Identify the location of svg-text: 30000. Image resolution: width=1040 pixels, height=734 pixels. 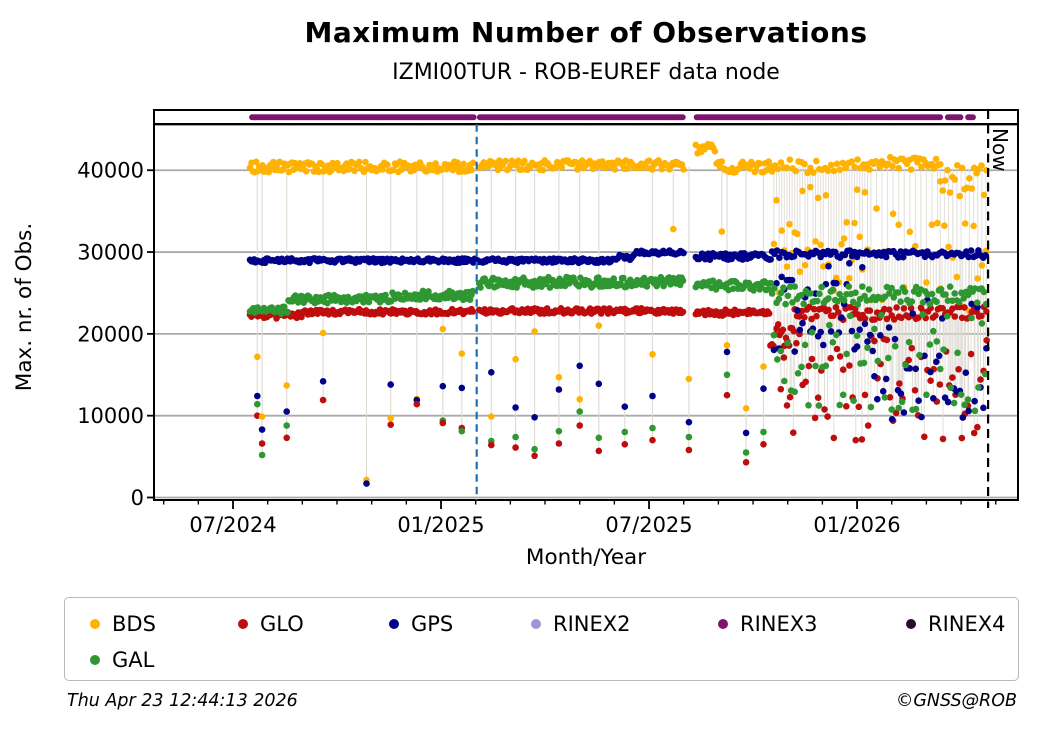
(110, 253).